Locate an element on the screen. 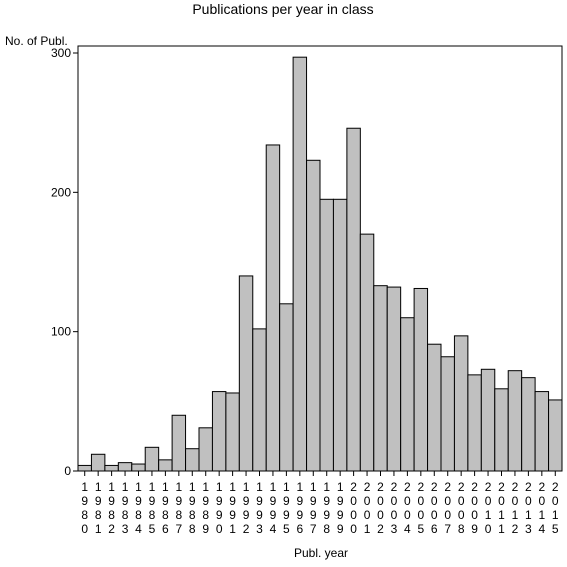  bar-2012 is located at coordinates (515, 421).